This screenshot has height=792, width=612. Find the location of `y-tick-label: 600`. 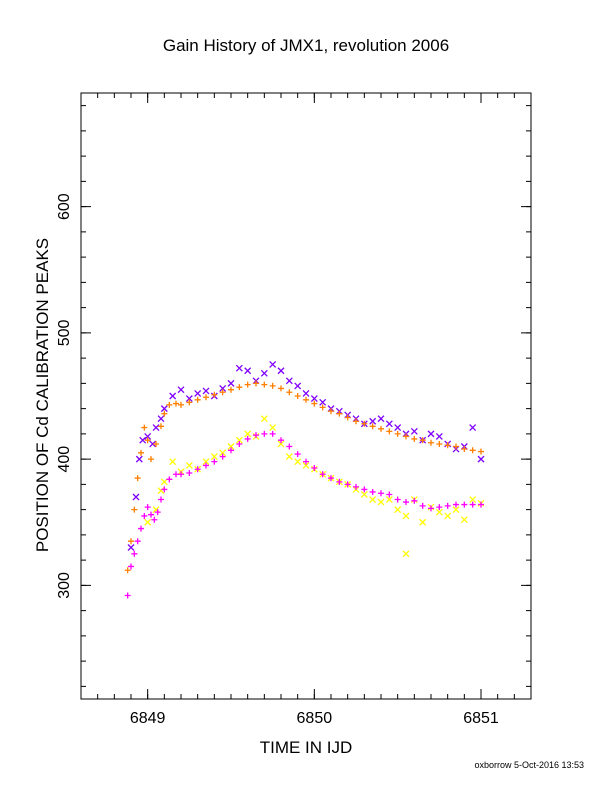

y-tick-label: 600 is located at coordinates (64, 206).